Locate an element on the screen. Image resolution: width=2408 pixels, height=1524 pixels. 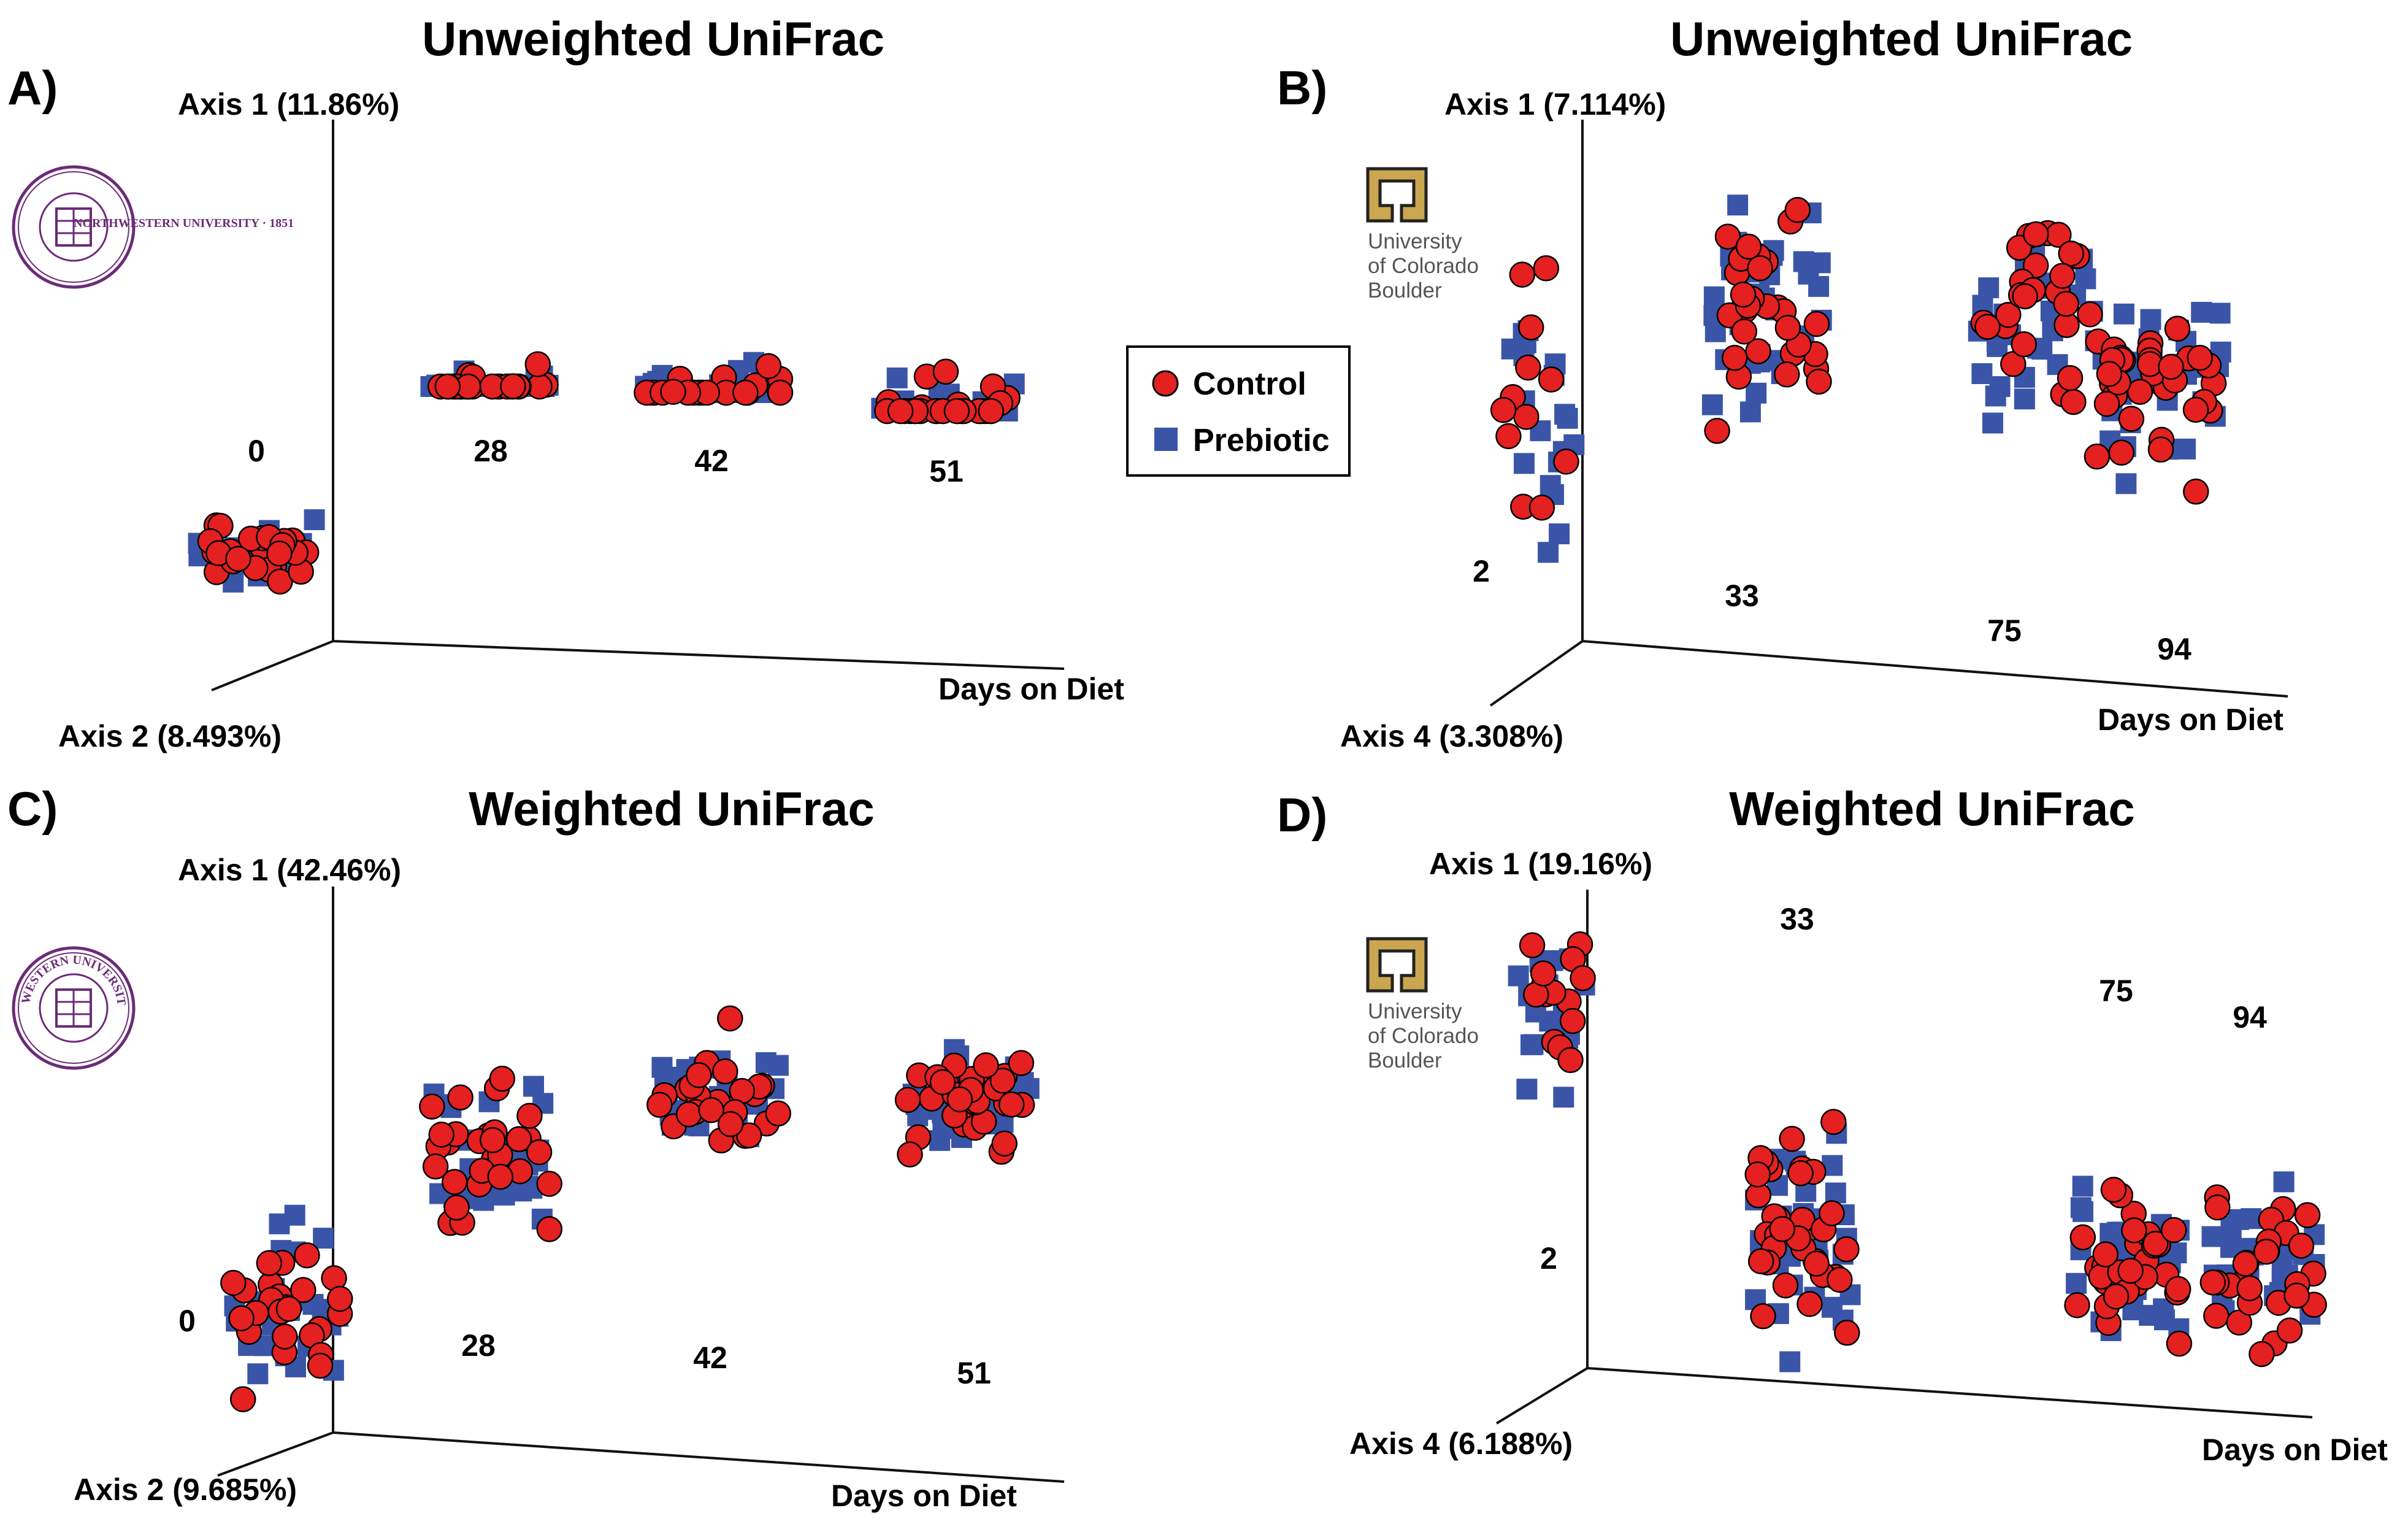
cu-boulder-logo: University of Colorado Boulder is located at coordinates (1422, 1004).